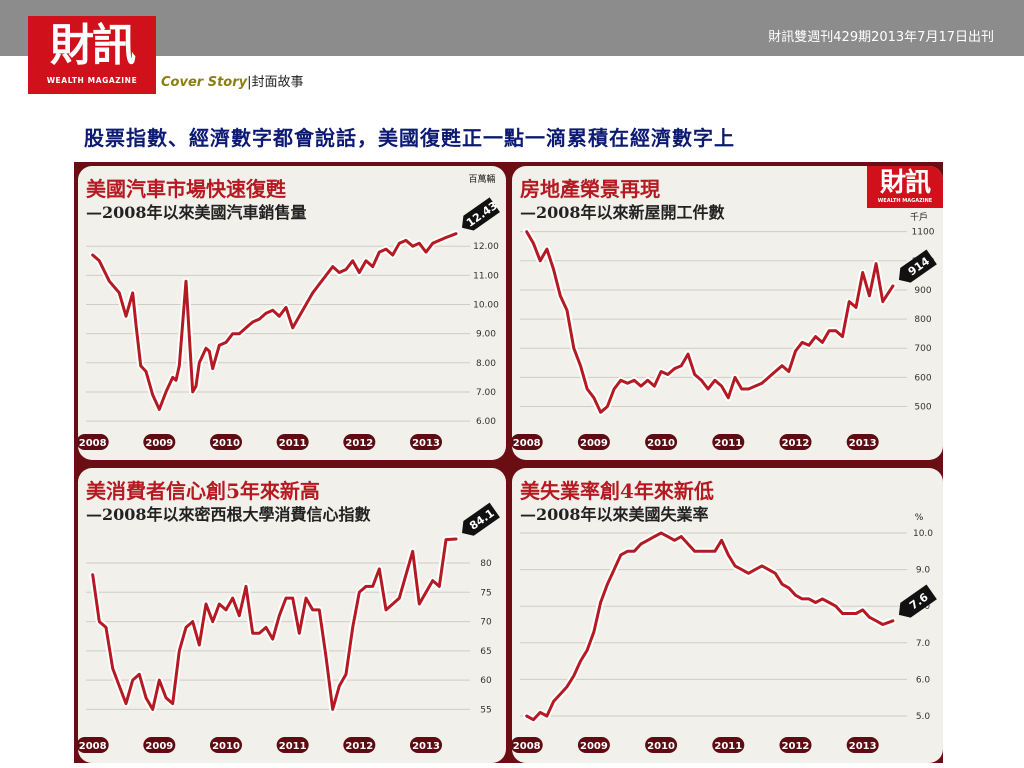 This screenshot has width=1024, height=768. I want to click on y-tick-label: 55, so click(485, 710).